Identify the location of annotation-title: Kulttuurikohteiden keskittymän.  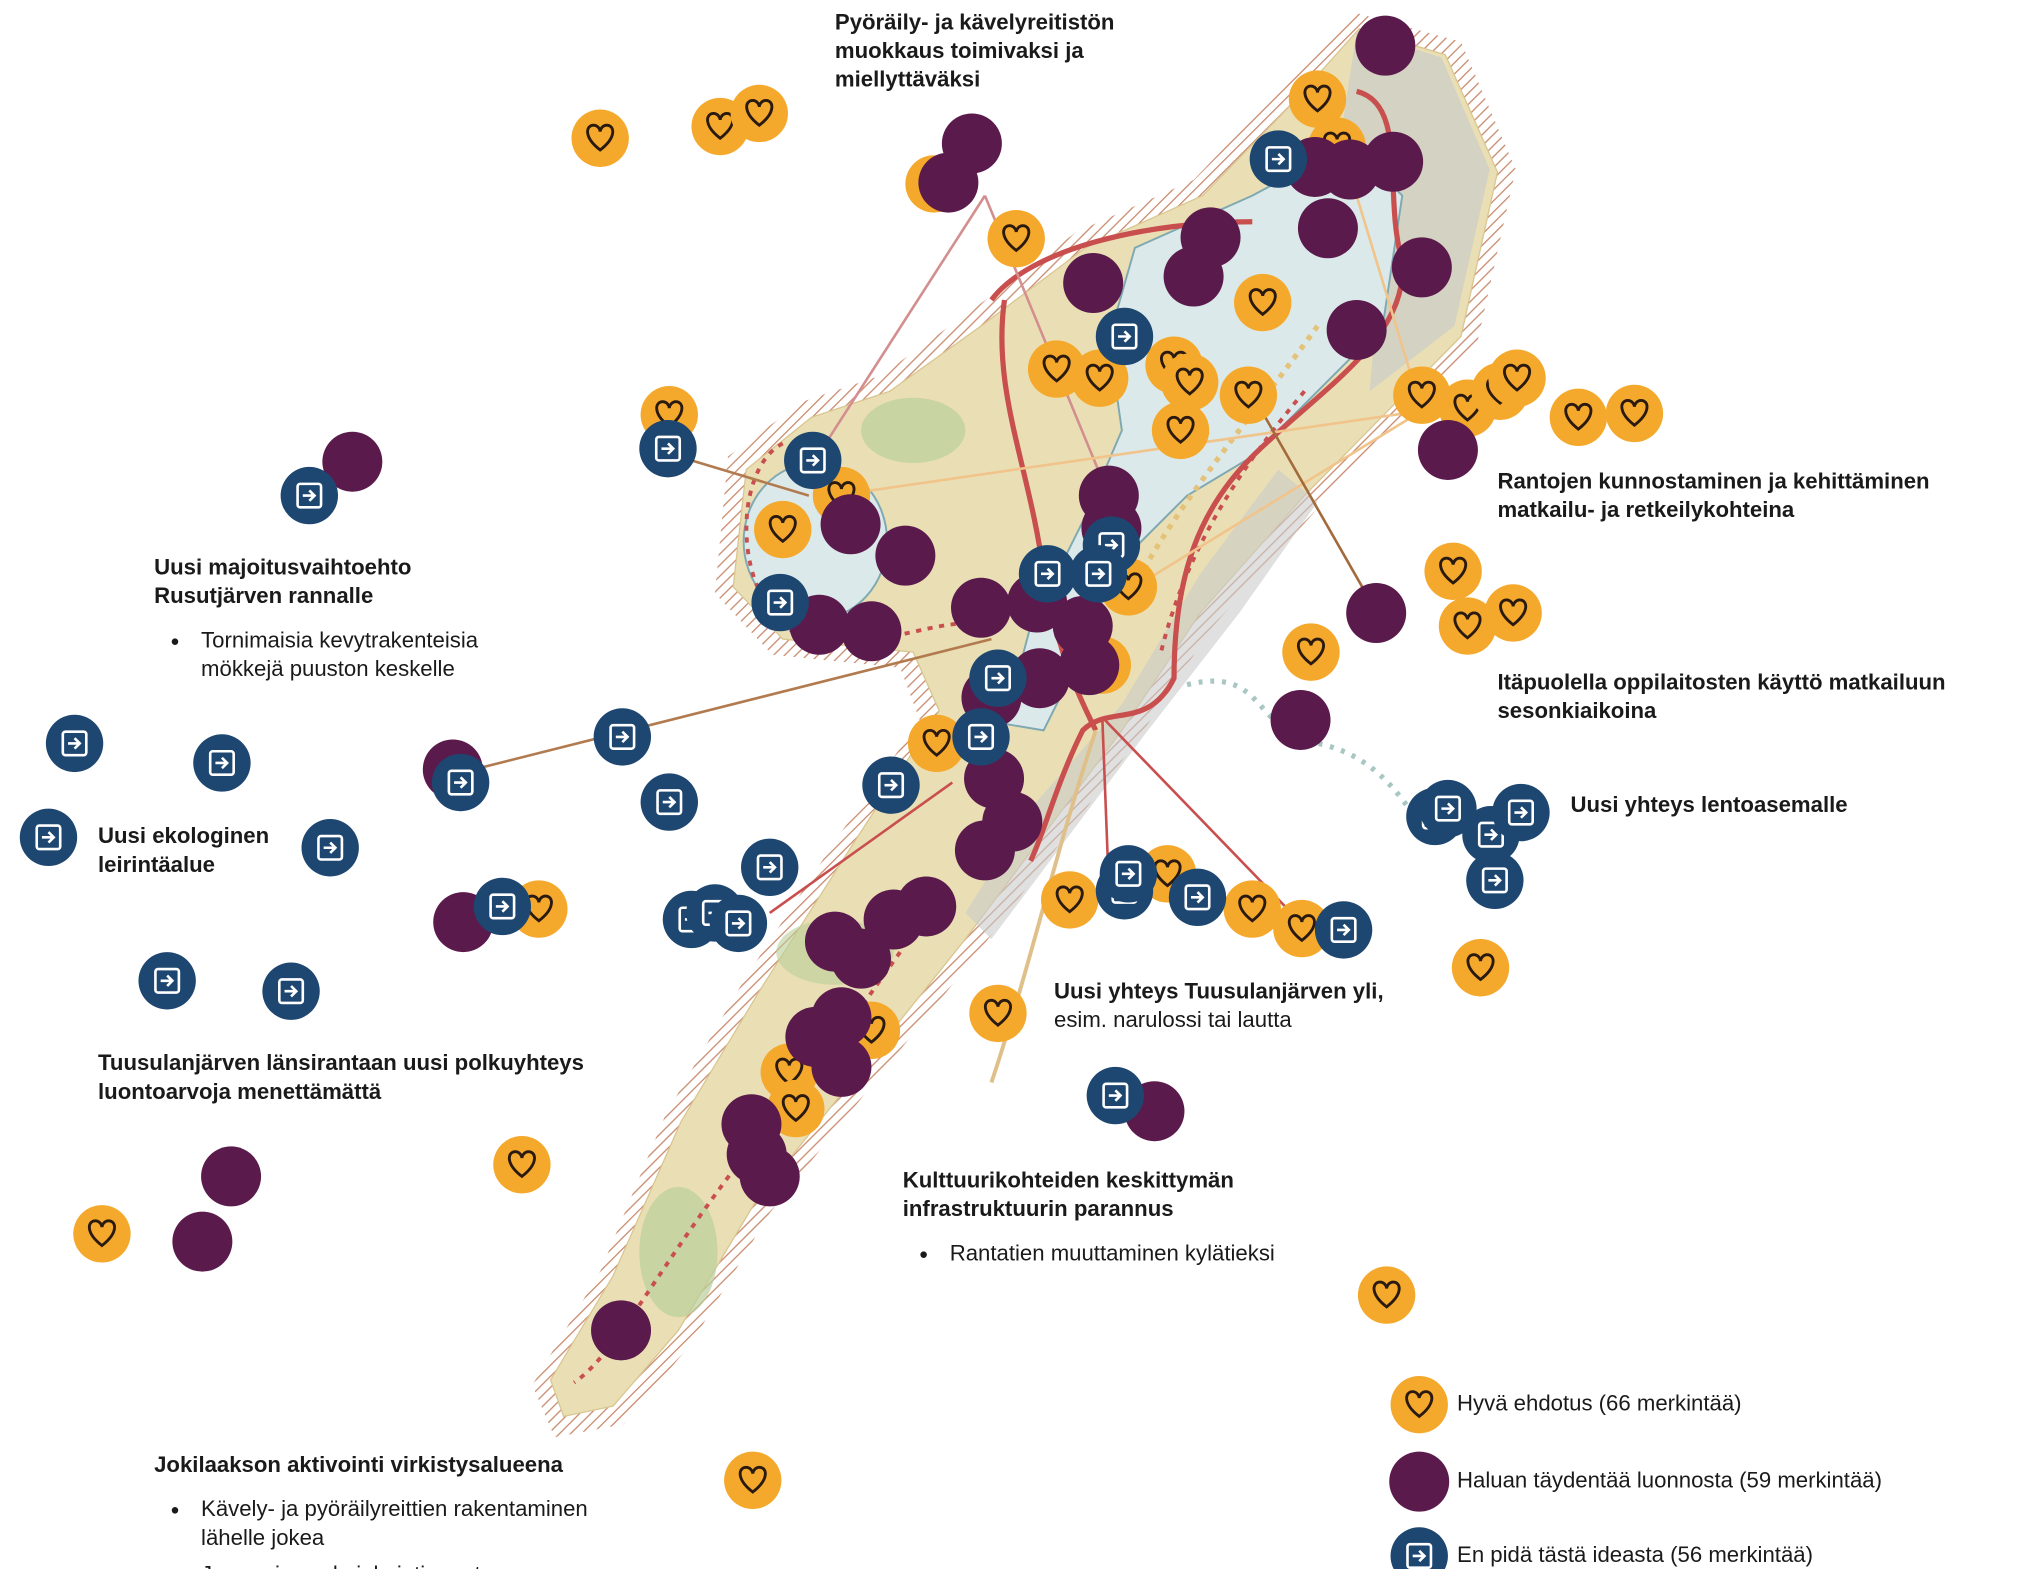
(1068, 1180).